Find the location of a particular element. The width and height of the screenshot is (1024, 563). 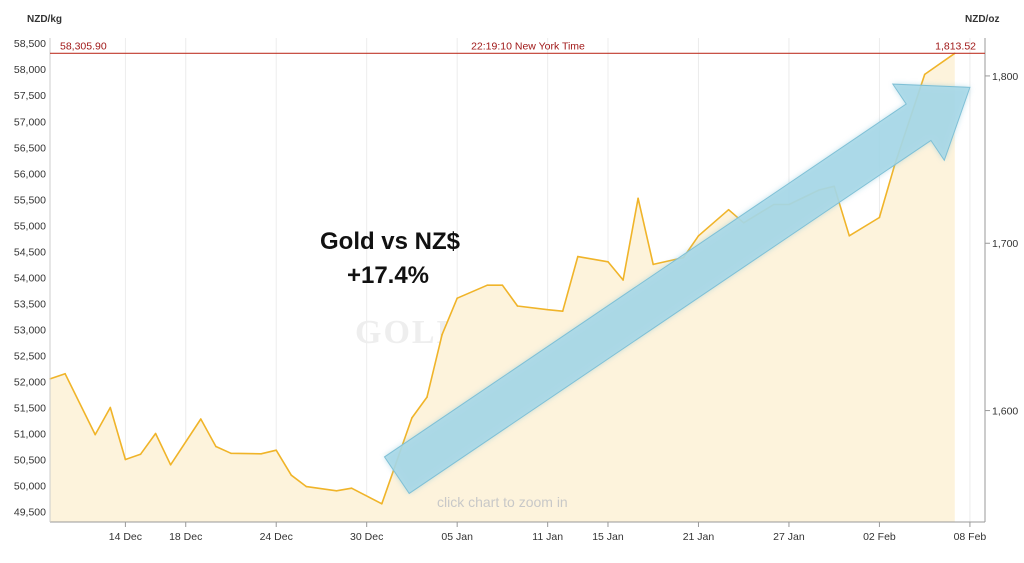

y-tick-label-left: 56,000 is located at coordinates (30, 174).